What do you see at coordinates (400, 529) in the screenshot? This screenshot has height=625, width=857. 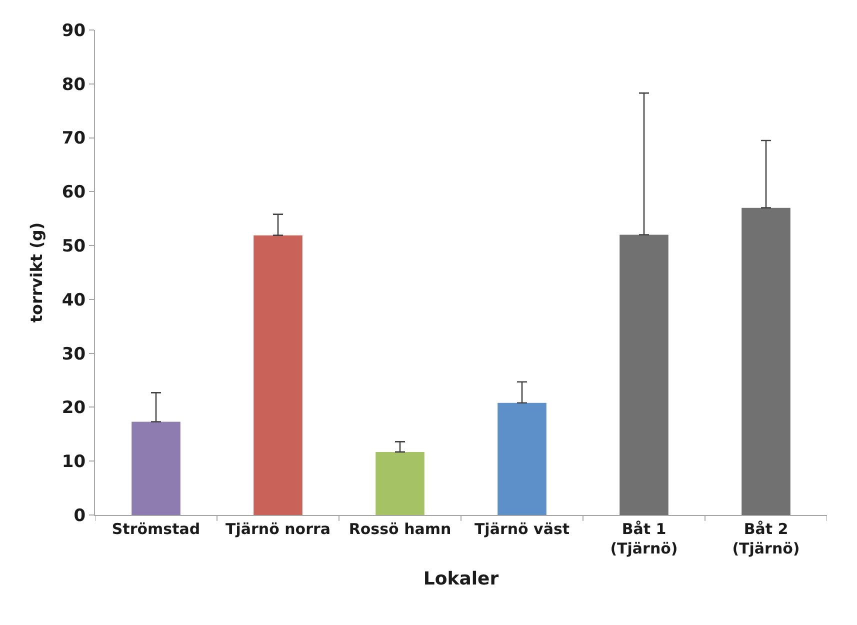 I see `x-tick-label: Rossö hamn` at bounding box center [400, 529].